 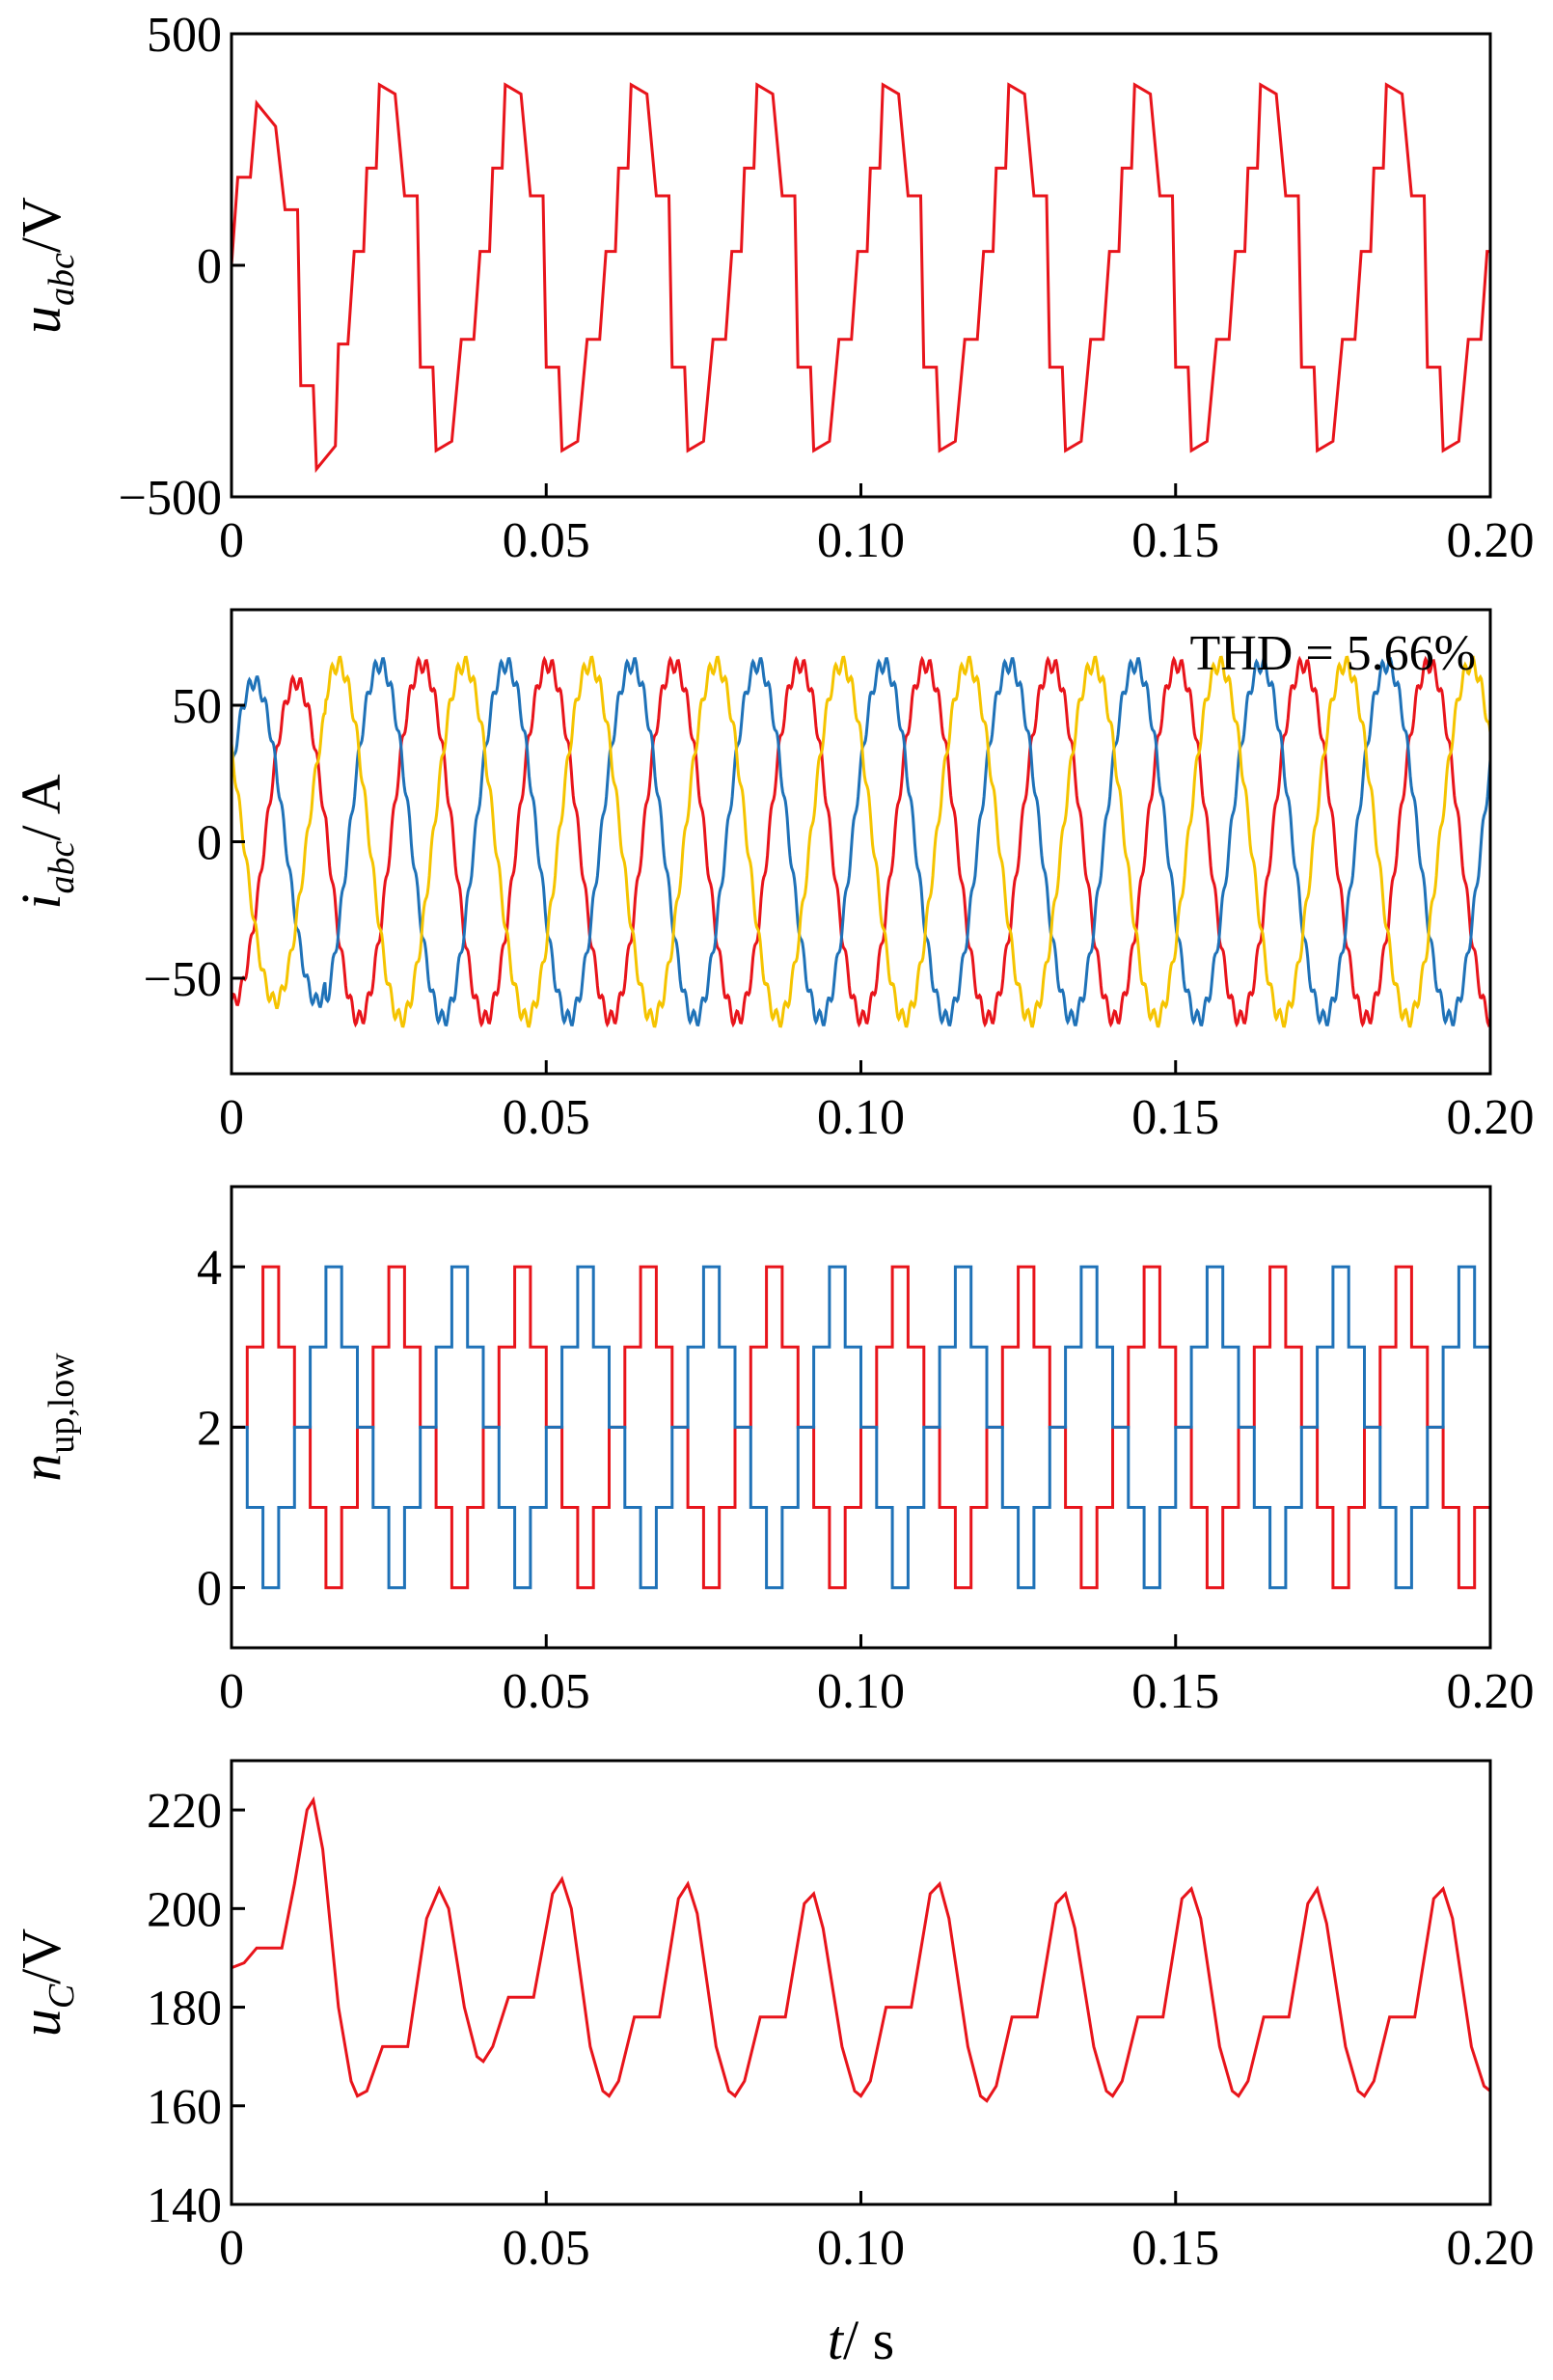 I want to click on series-line-yellow, so click(x=861, y=842).